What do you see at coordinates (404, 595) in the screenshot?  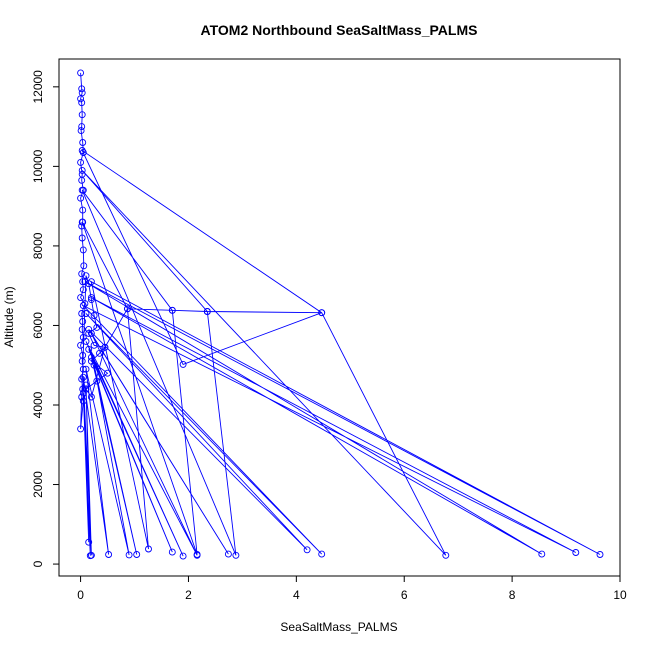 I see `x-tick-label: 6` at bounding box center [404, 595].